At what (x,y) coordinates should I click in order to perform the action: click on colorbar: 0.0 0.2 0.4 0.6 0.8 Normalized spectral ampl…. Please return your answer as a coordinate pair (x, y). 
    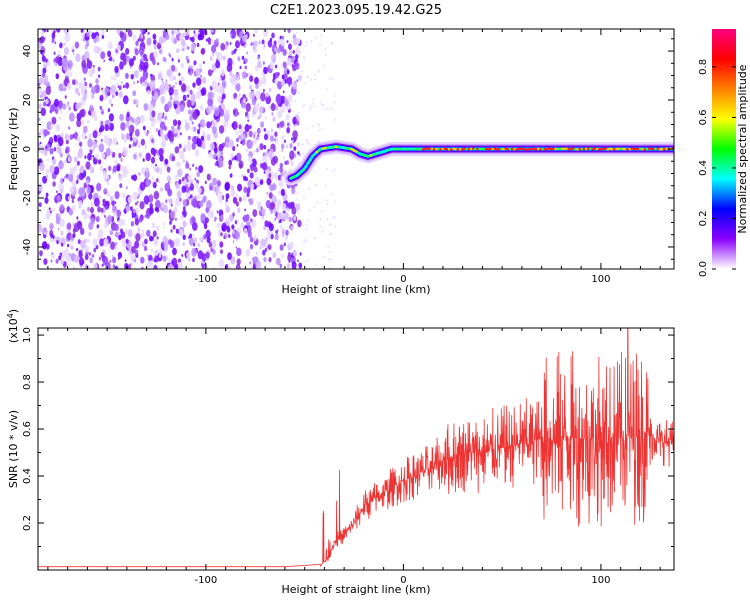
    Looking at the image, I should click on (723, 153).